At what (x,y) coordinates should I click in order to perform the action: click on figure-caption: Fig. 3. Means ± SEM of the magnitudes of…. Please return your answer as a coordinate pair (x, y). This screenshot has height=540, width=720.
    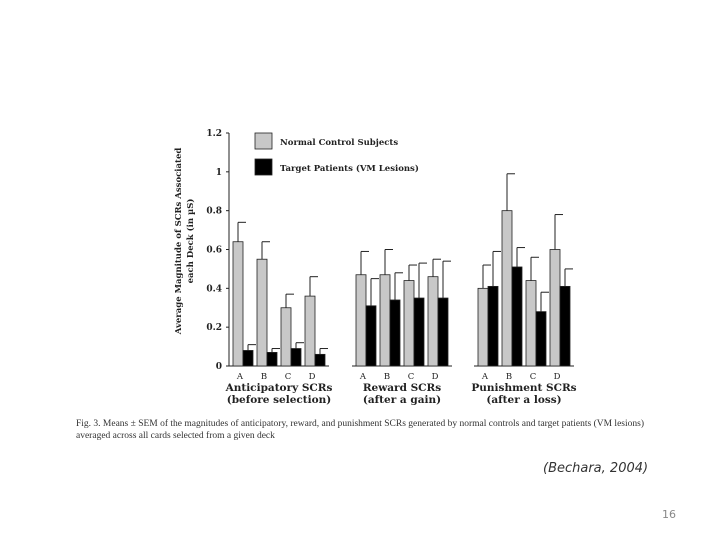
    Looking at the image, I should click on (360, 430).